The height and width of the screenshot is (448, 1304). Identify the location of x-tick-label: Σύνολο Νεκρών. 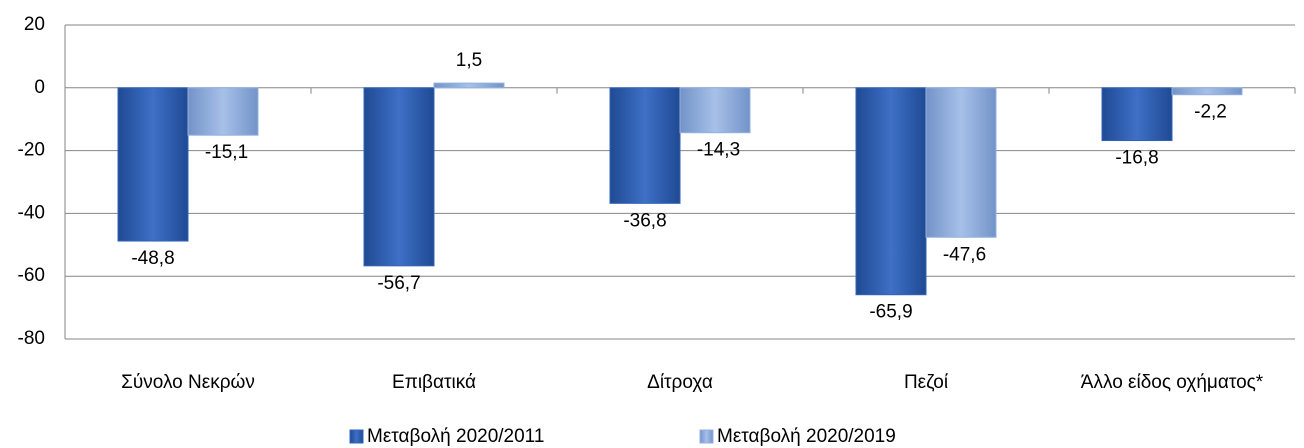
(188, 382).